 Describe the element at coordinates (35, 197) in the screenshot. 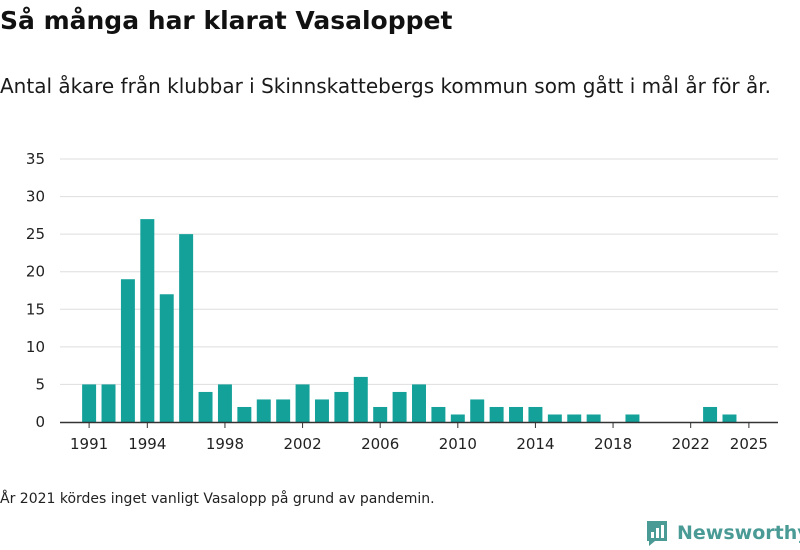

I see `y-tick-label: 30` at that location.